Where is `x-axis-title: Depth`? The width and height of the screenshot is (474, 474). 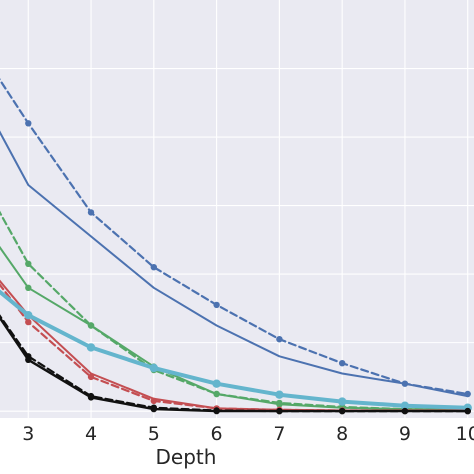 x-axis-title: Depth is located at coordinates (186, 457).